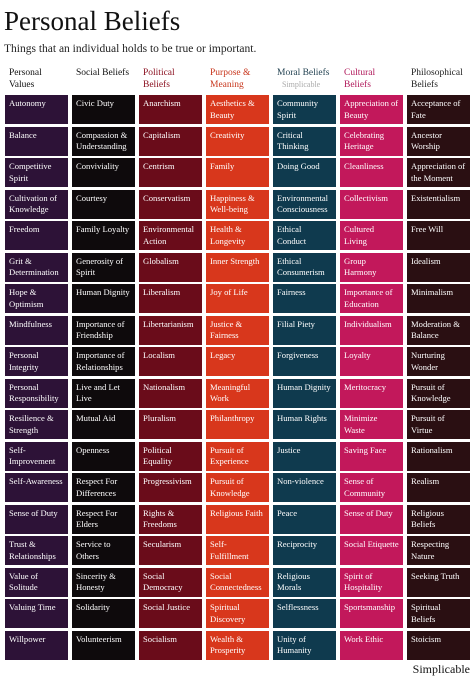  What do you see at coordinates (36, 141) in the screenshot?
I see `belief-cell: Balance` at bounding box center [36, 141].